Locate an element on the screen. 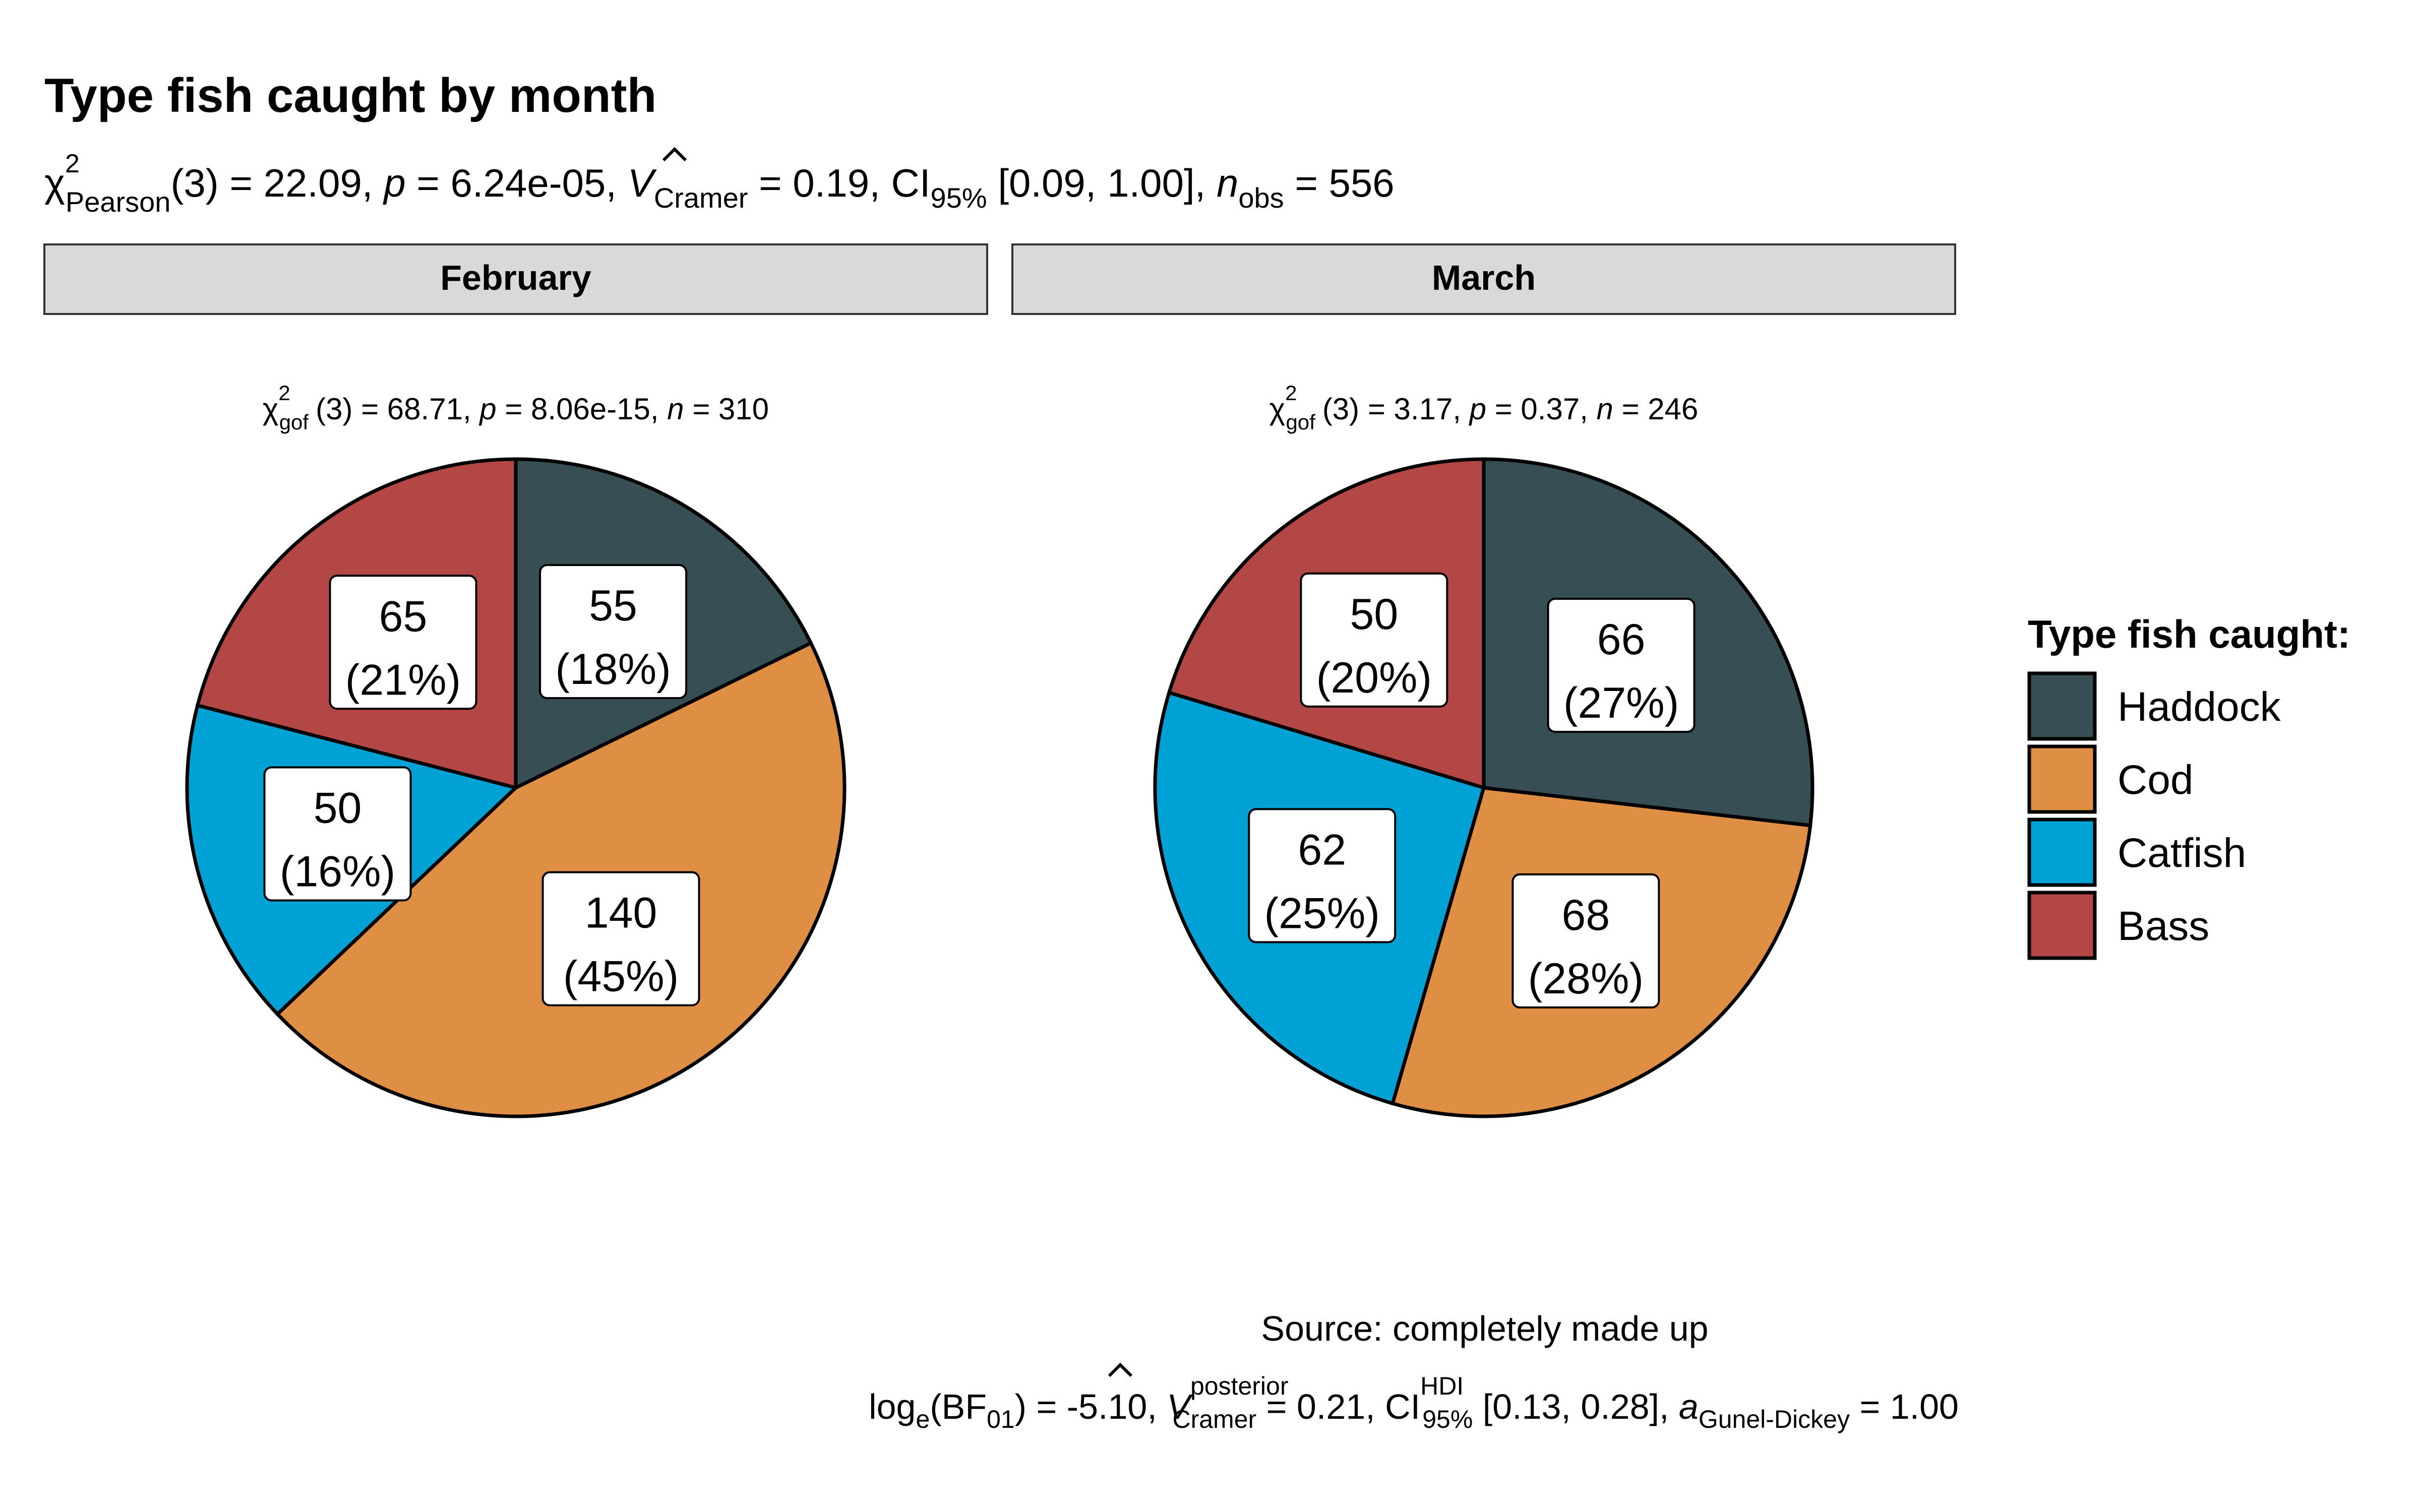  slice-label-count: 66 is located at coordinates (1621, 640).